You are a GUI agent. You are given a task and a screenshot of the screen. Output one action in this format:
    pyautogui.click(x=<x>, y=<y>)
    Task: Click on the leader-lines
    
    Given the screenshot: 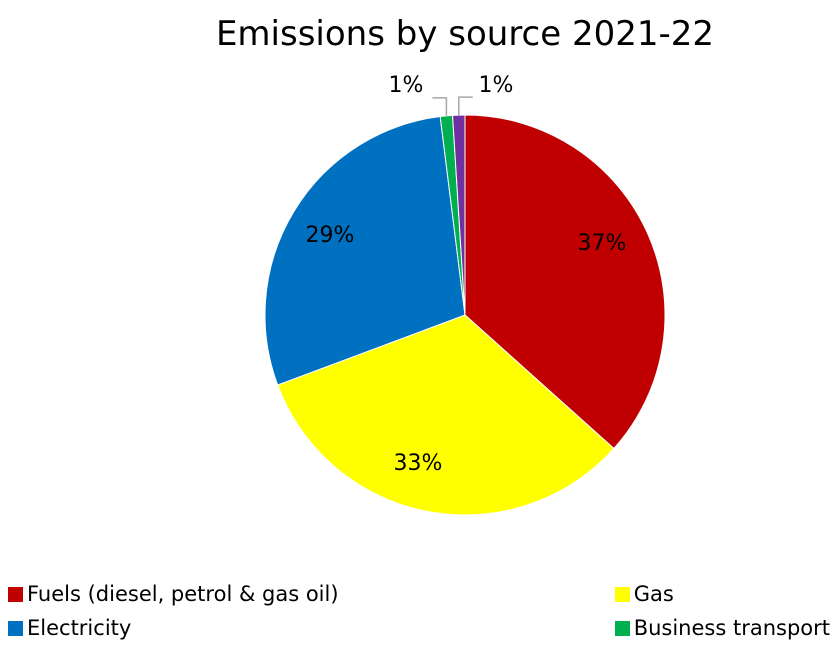 What is the action you would take?
    pyautogui.click(x=452, y=106)
    